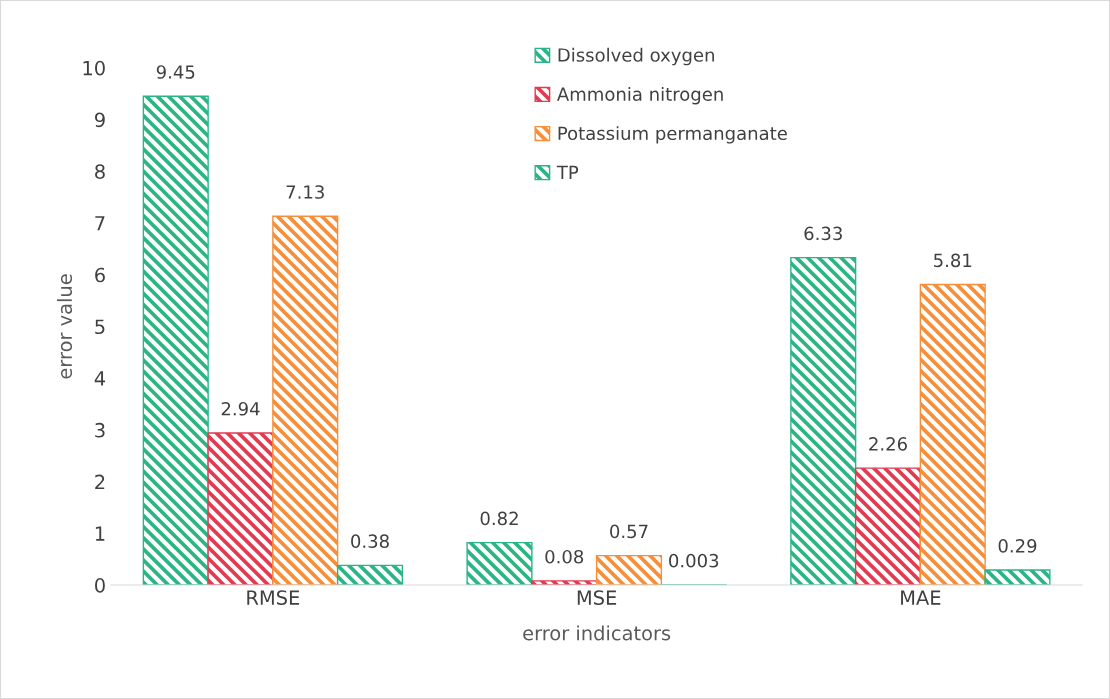 The height and width of the screenshot is (699, 1110). I want to click on legend-label: Dissolved oxygen, so click(636, 56).